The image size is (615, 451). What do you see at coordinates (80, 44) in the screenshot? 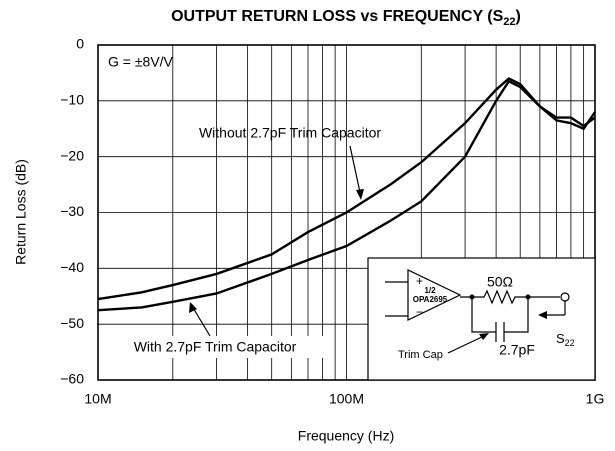
I see `y-tick-label: 0` at bounding box center [80, 44].